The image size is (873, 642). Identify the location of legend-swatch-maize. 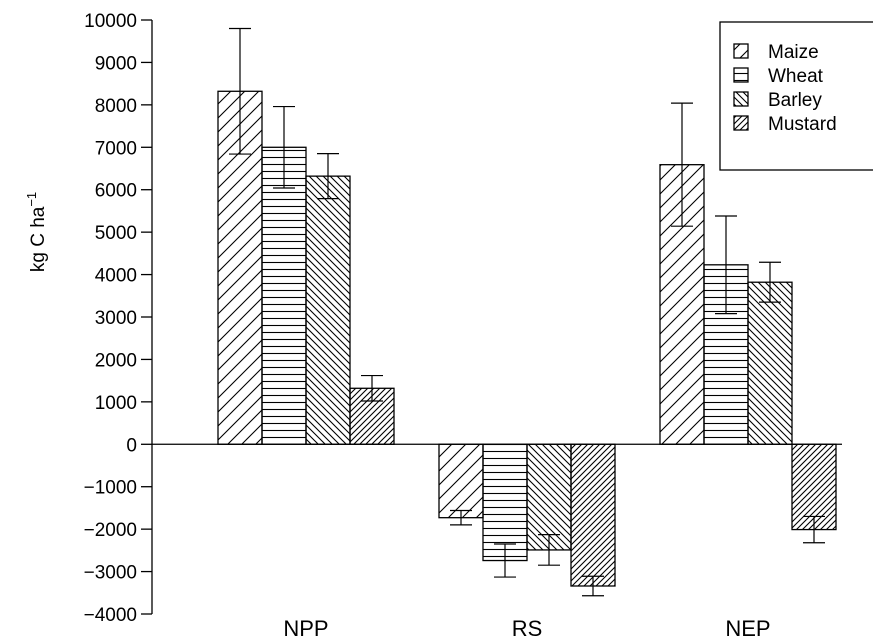
(741, 51).